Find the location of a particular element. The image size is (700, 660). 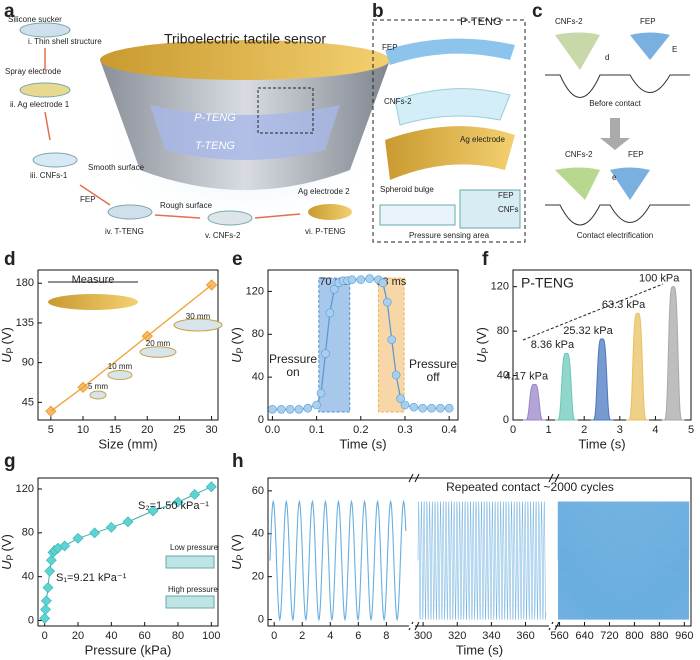

label: Contact electrification is located at coordinates (615, 235).